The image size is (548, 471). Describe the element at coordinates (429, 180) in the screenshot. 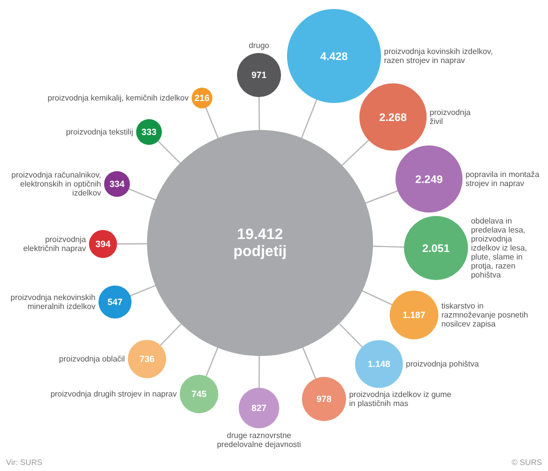

I see `data-label: 2.249` at that location.